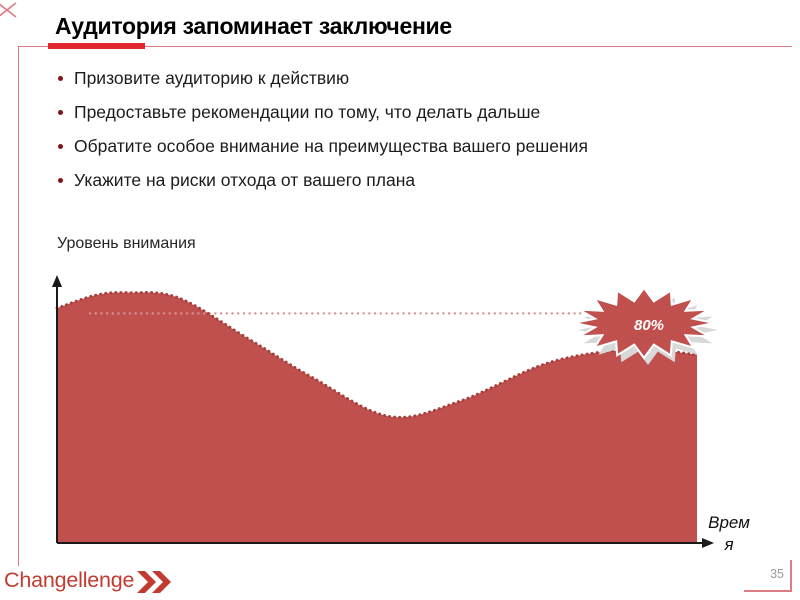 Image resolution: width=800 pixels, height=600 pixels. What do you see at coordinates (96, 46) in the screenshot?
I see `title-underline` at bounding box center [96, 46].